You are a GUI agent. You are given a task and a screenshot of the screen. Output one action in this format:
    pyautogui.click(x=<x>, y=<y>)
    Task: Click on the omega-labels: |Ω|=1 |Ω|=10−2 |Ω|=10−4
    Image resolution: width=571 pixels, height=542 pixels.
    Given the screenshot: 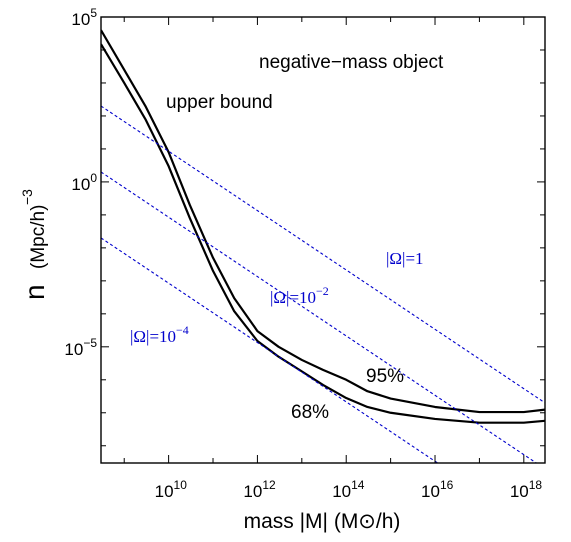 What is the action you would take?
    pyautogui.click(x=277, y=297)
    